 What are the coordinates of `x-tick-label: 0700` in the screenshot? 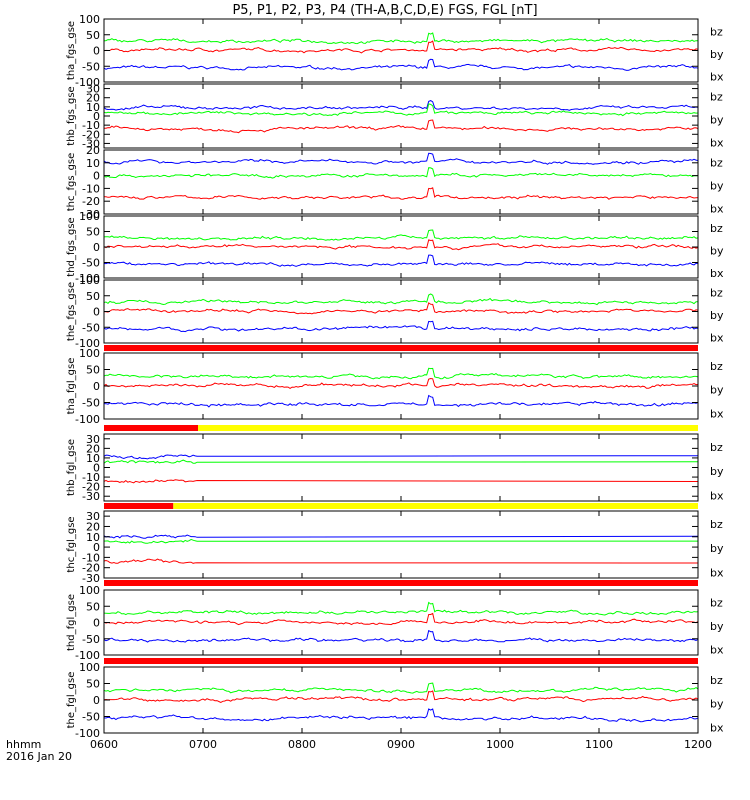 It's located at (203, 744).